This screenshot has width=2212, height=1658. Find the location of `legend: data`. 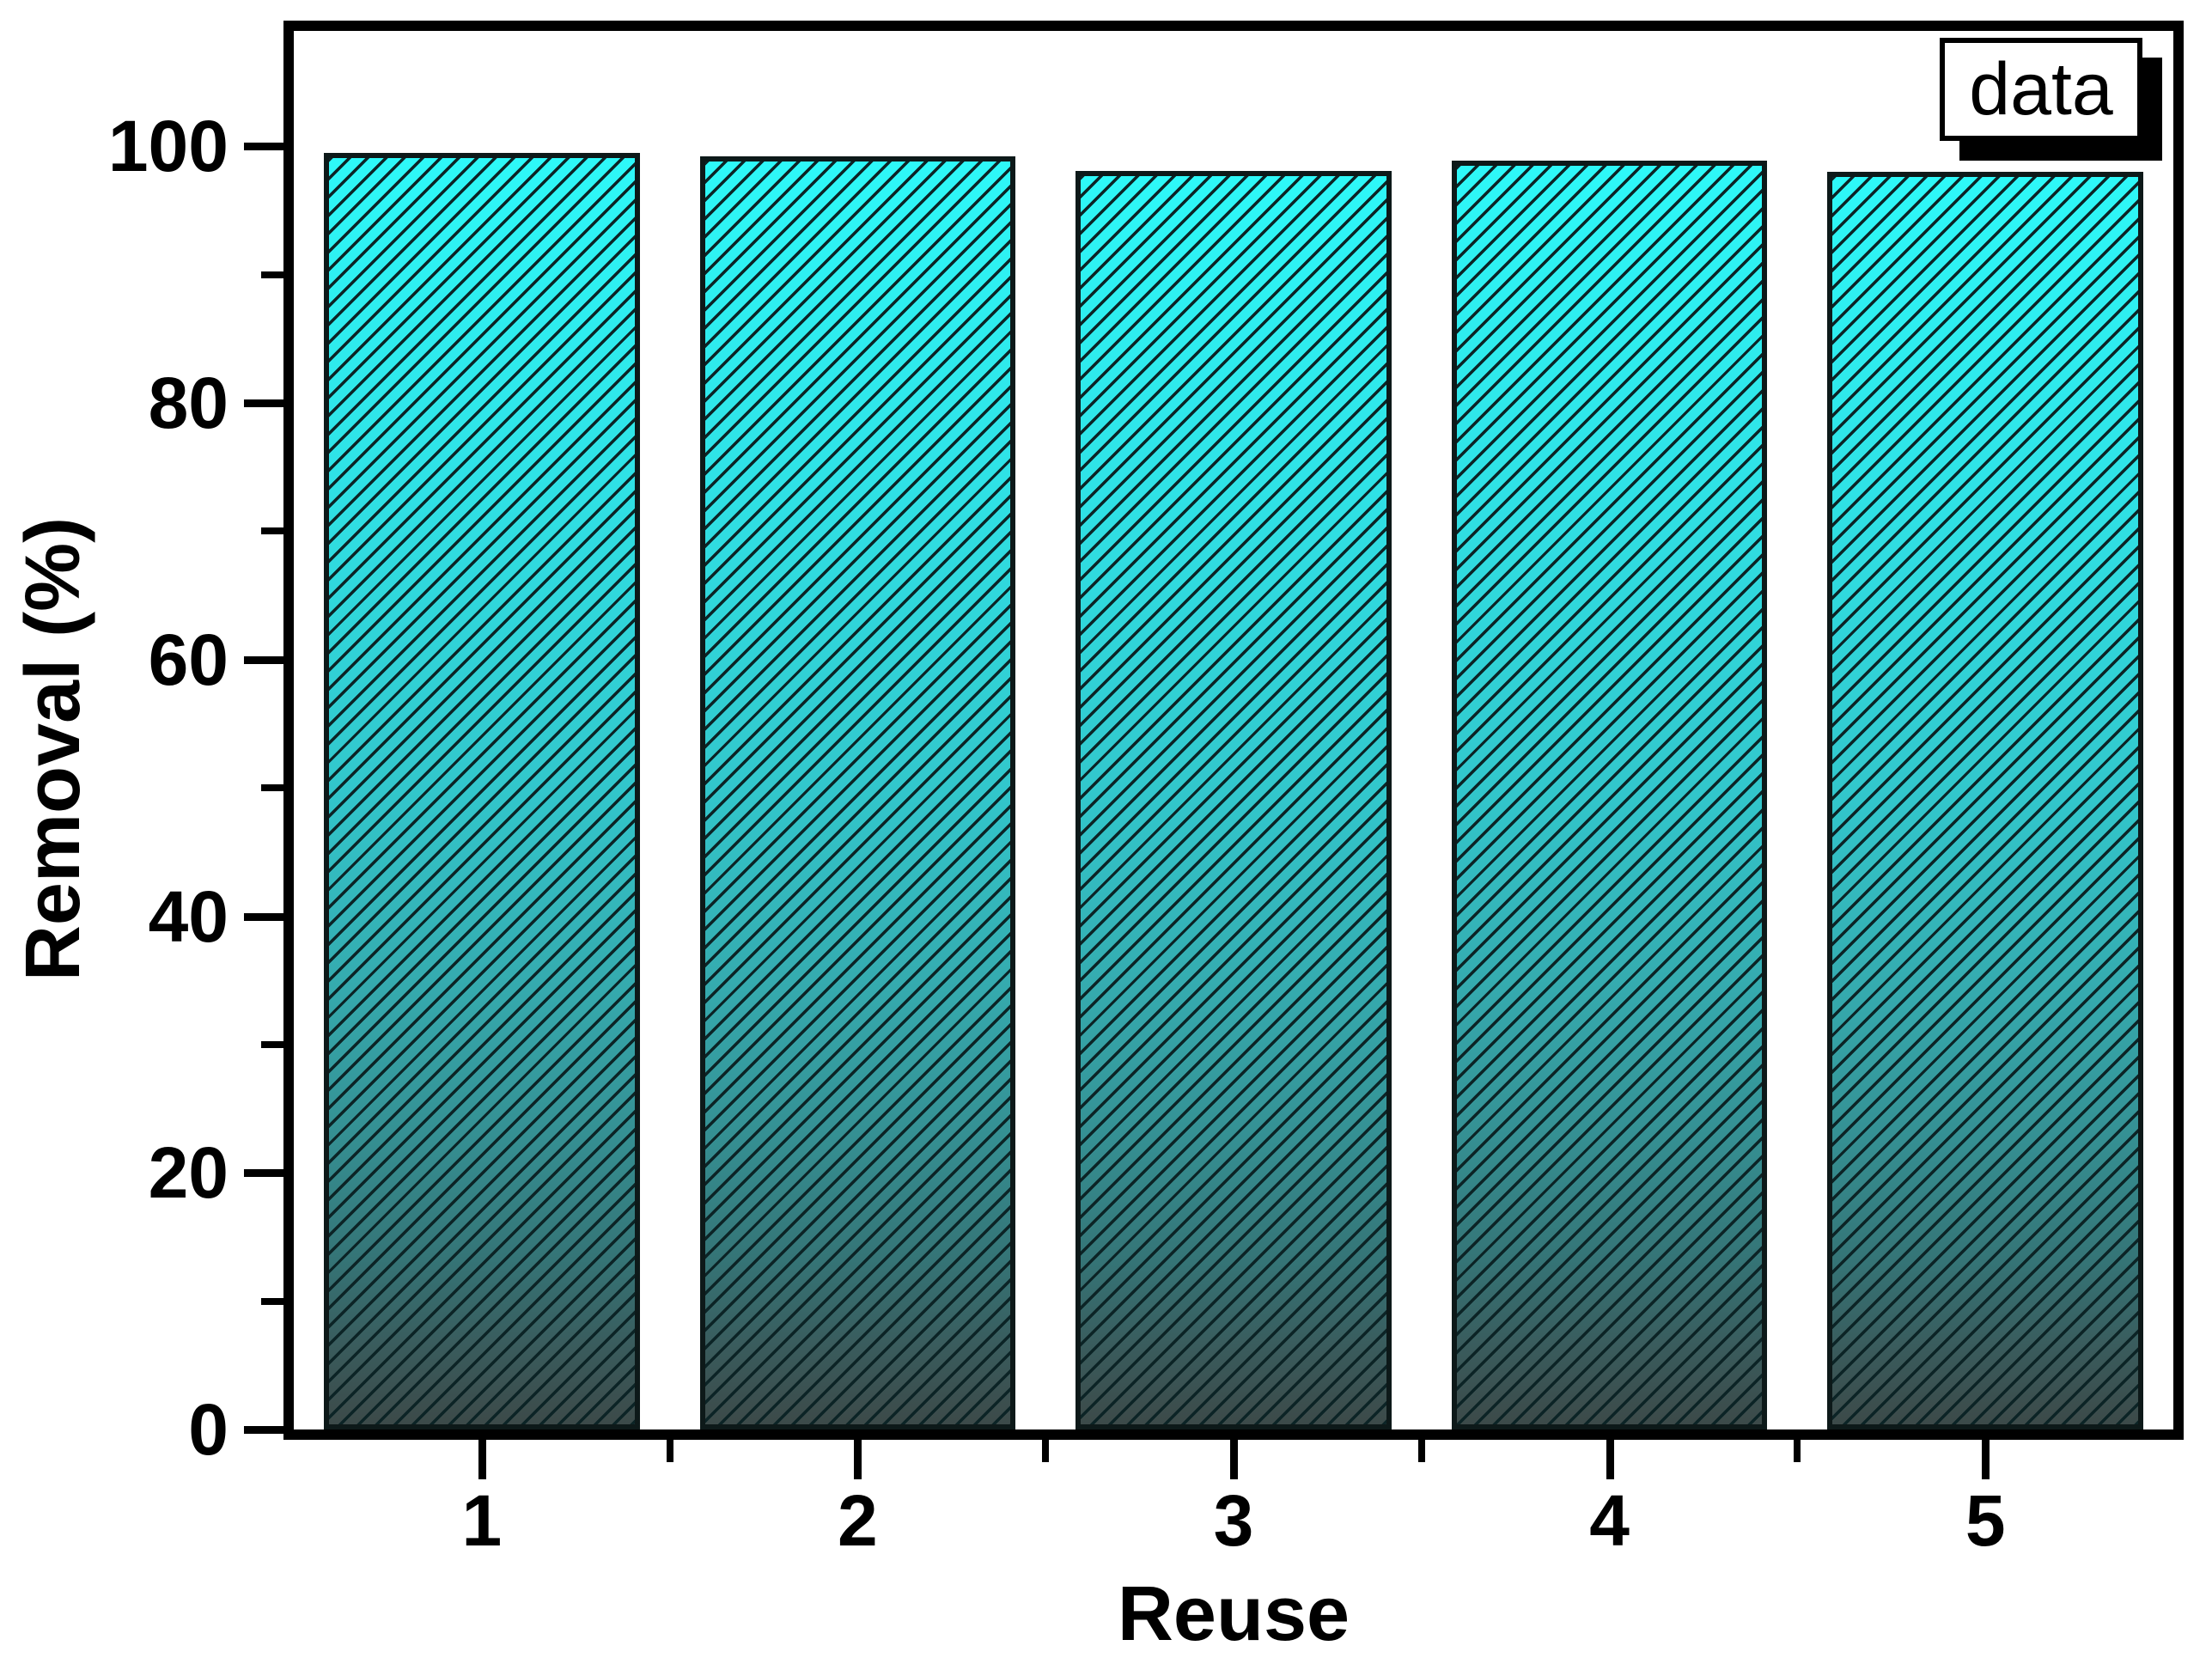

legend: data is located at coordinates (2041, 89).